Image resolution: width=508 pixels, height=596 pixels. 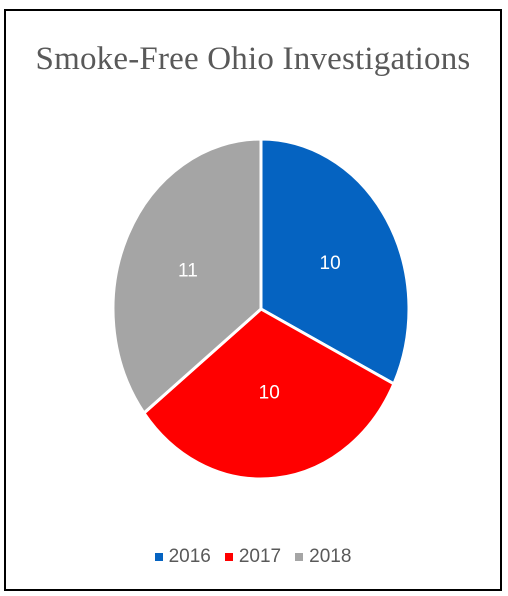 I want to click on legend-label-2018: 2018, so click(x=330, y=556).